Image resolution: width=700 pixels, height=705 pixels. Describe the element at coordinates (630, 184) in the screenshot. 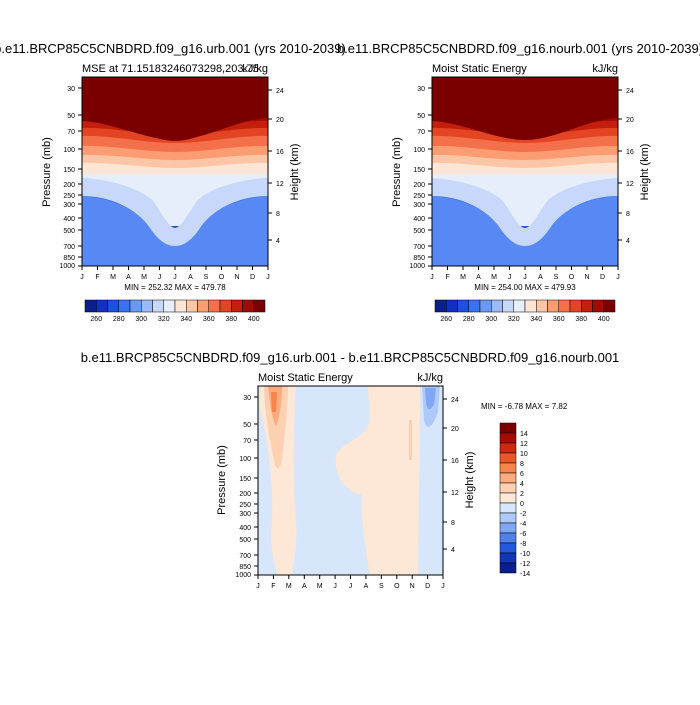

I see `height-tick-label: 12` at that location.